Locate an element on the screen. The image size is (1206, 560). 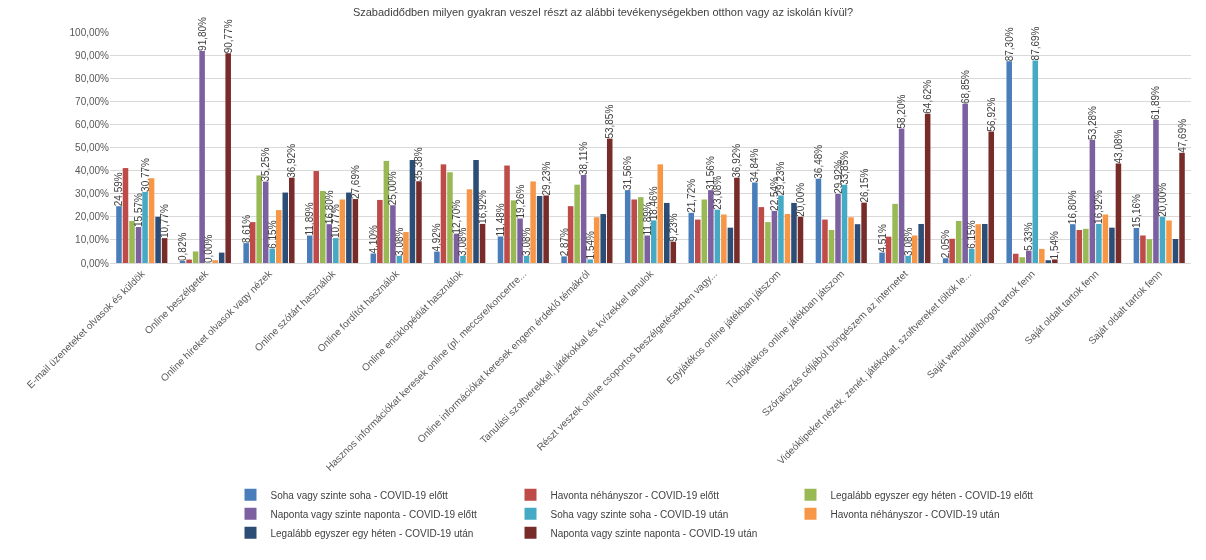
data-label: 87,30% is located at coordinates (1009, 44).